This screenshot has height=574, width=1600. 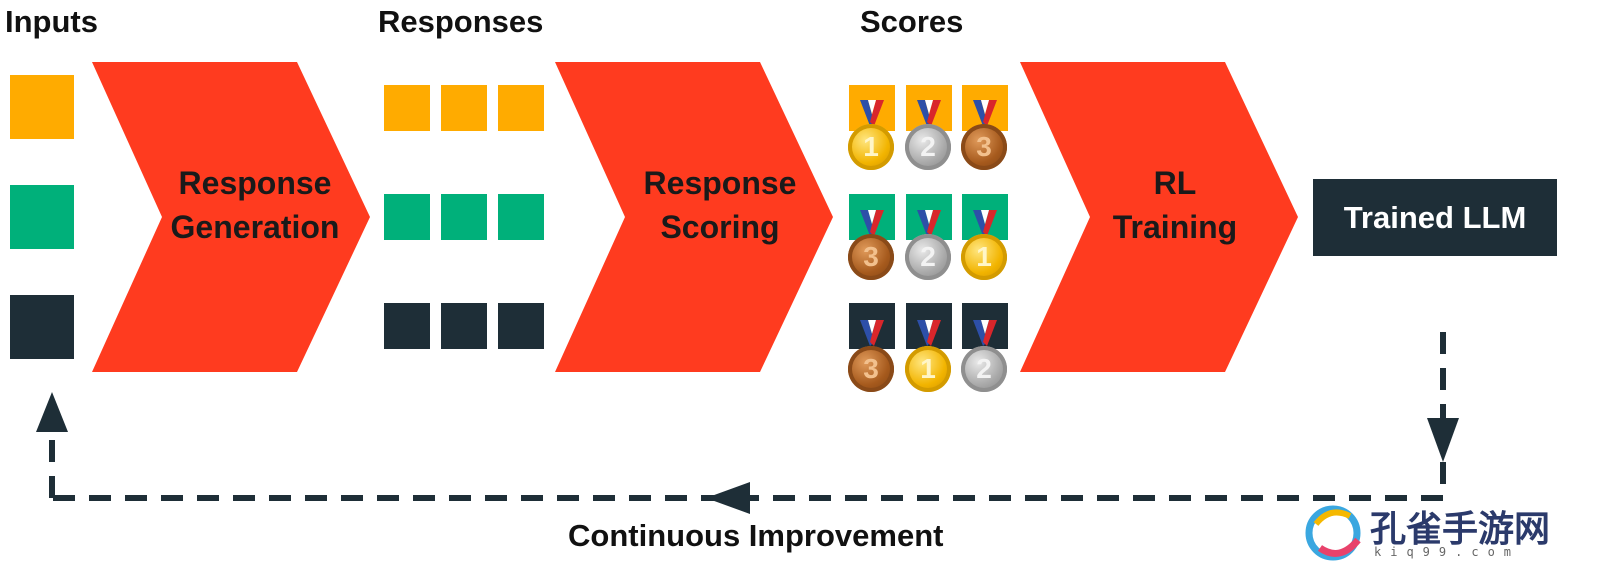 I want to click on left-arrow-icon, so click(x=728, y=498).